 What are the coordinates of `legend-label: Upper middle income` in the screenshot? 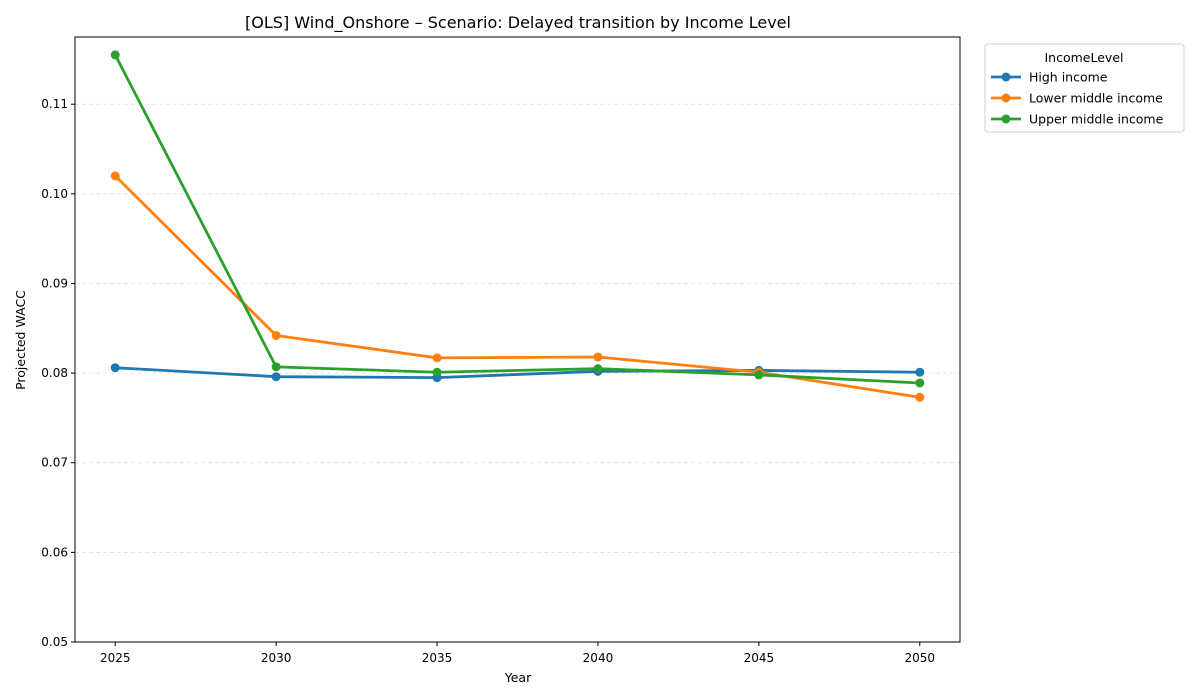 It's located at (1096, 119).